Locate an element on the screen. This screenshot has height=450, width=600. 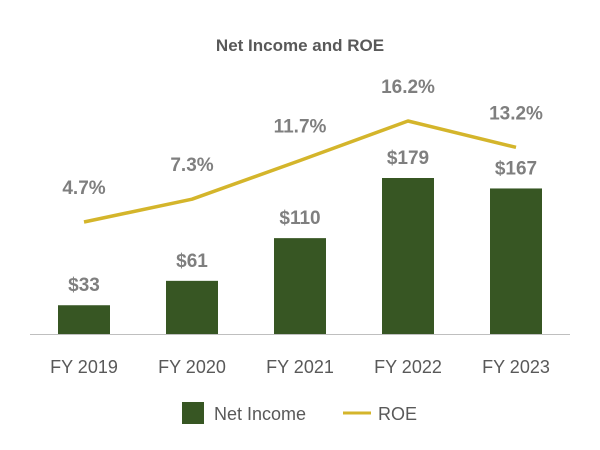
x-tick-fy-2020: FY 2020 is located at coordinates (192, 367).